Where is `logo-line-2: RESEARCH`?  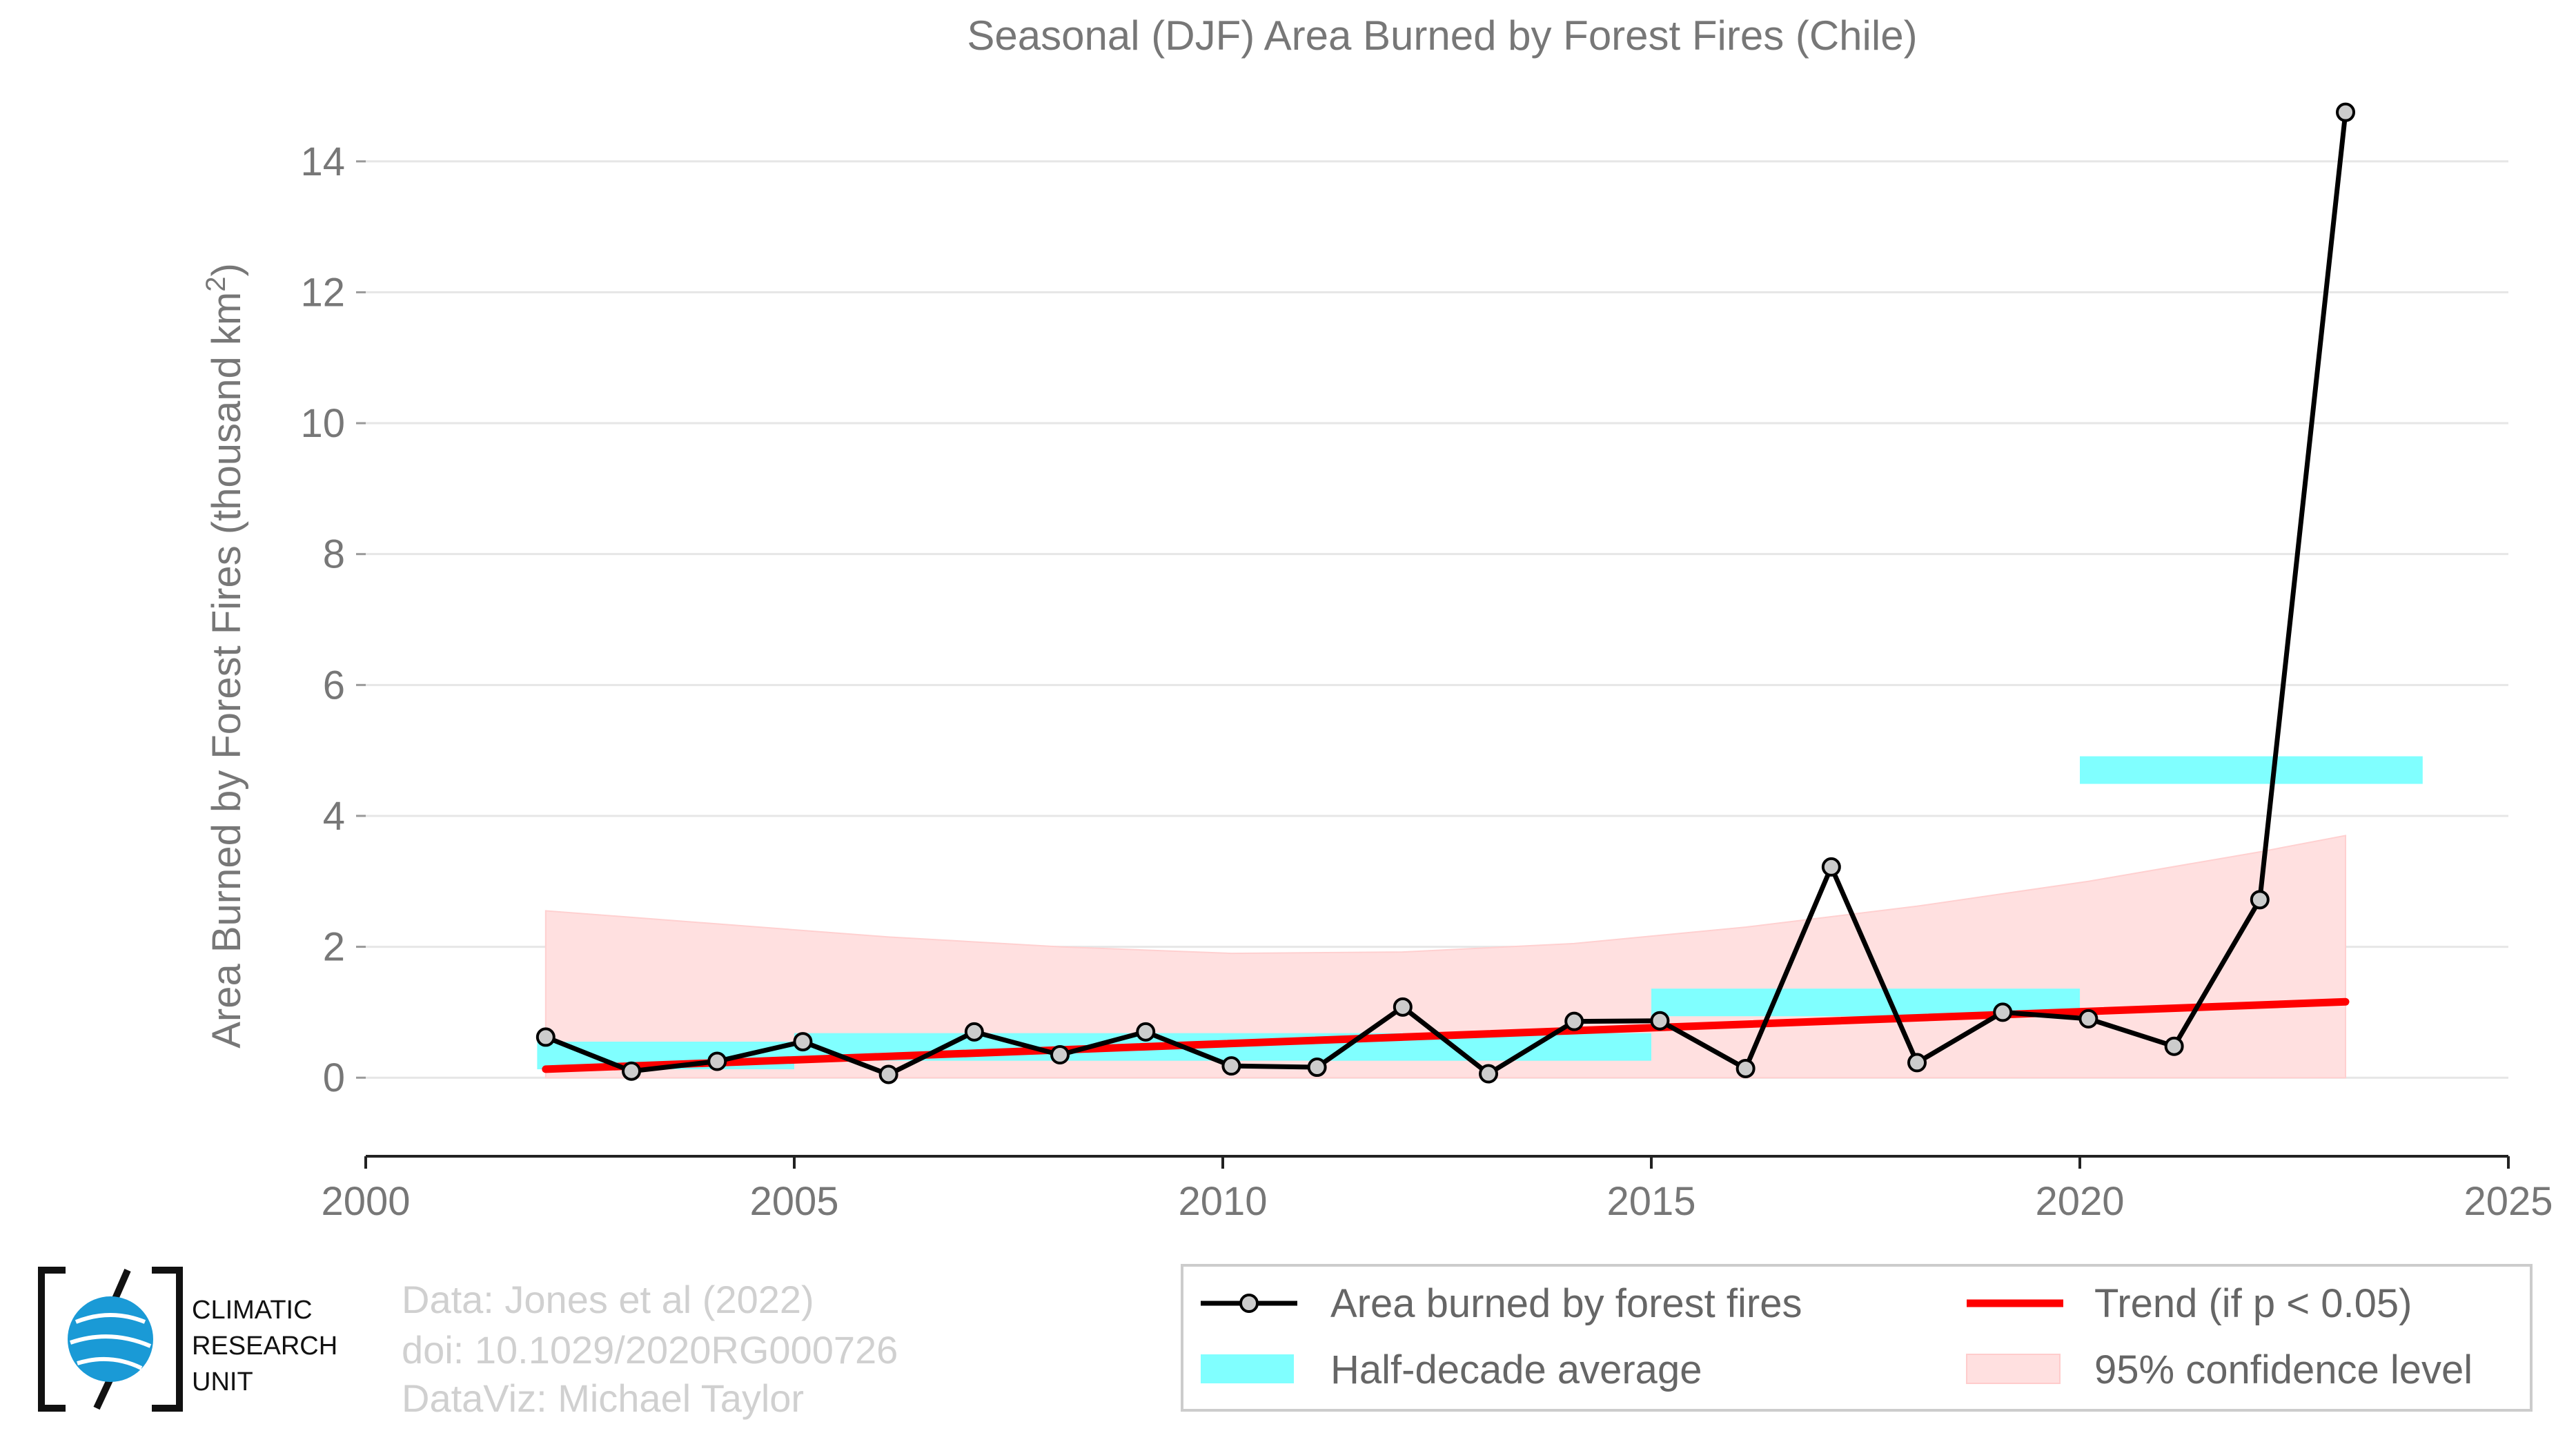
logo-line-2: RESEARCH is located at coordinates (264, 1346).